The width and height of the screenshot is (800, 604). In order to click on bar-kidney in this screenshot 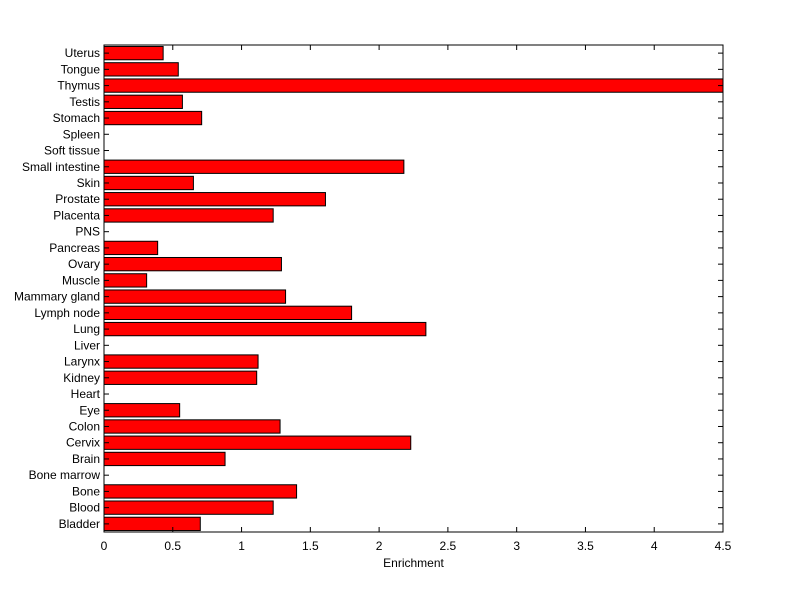, I will do `click(180, 377)`.